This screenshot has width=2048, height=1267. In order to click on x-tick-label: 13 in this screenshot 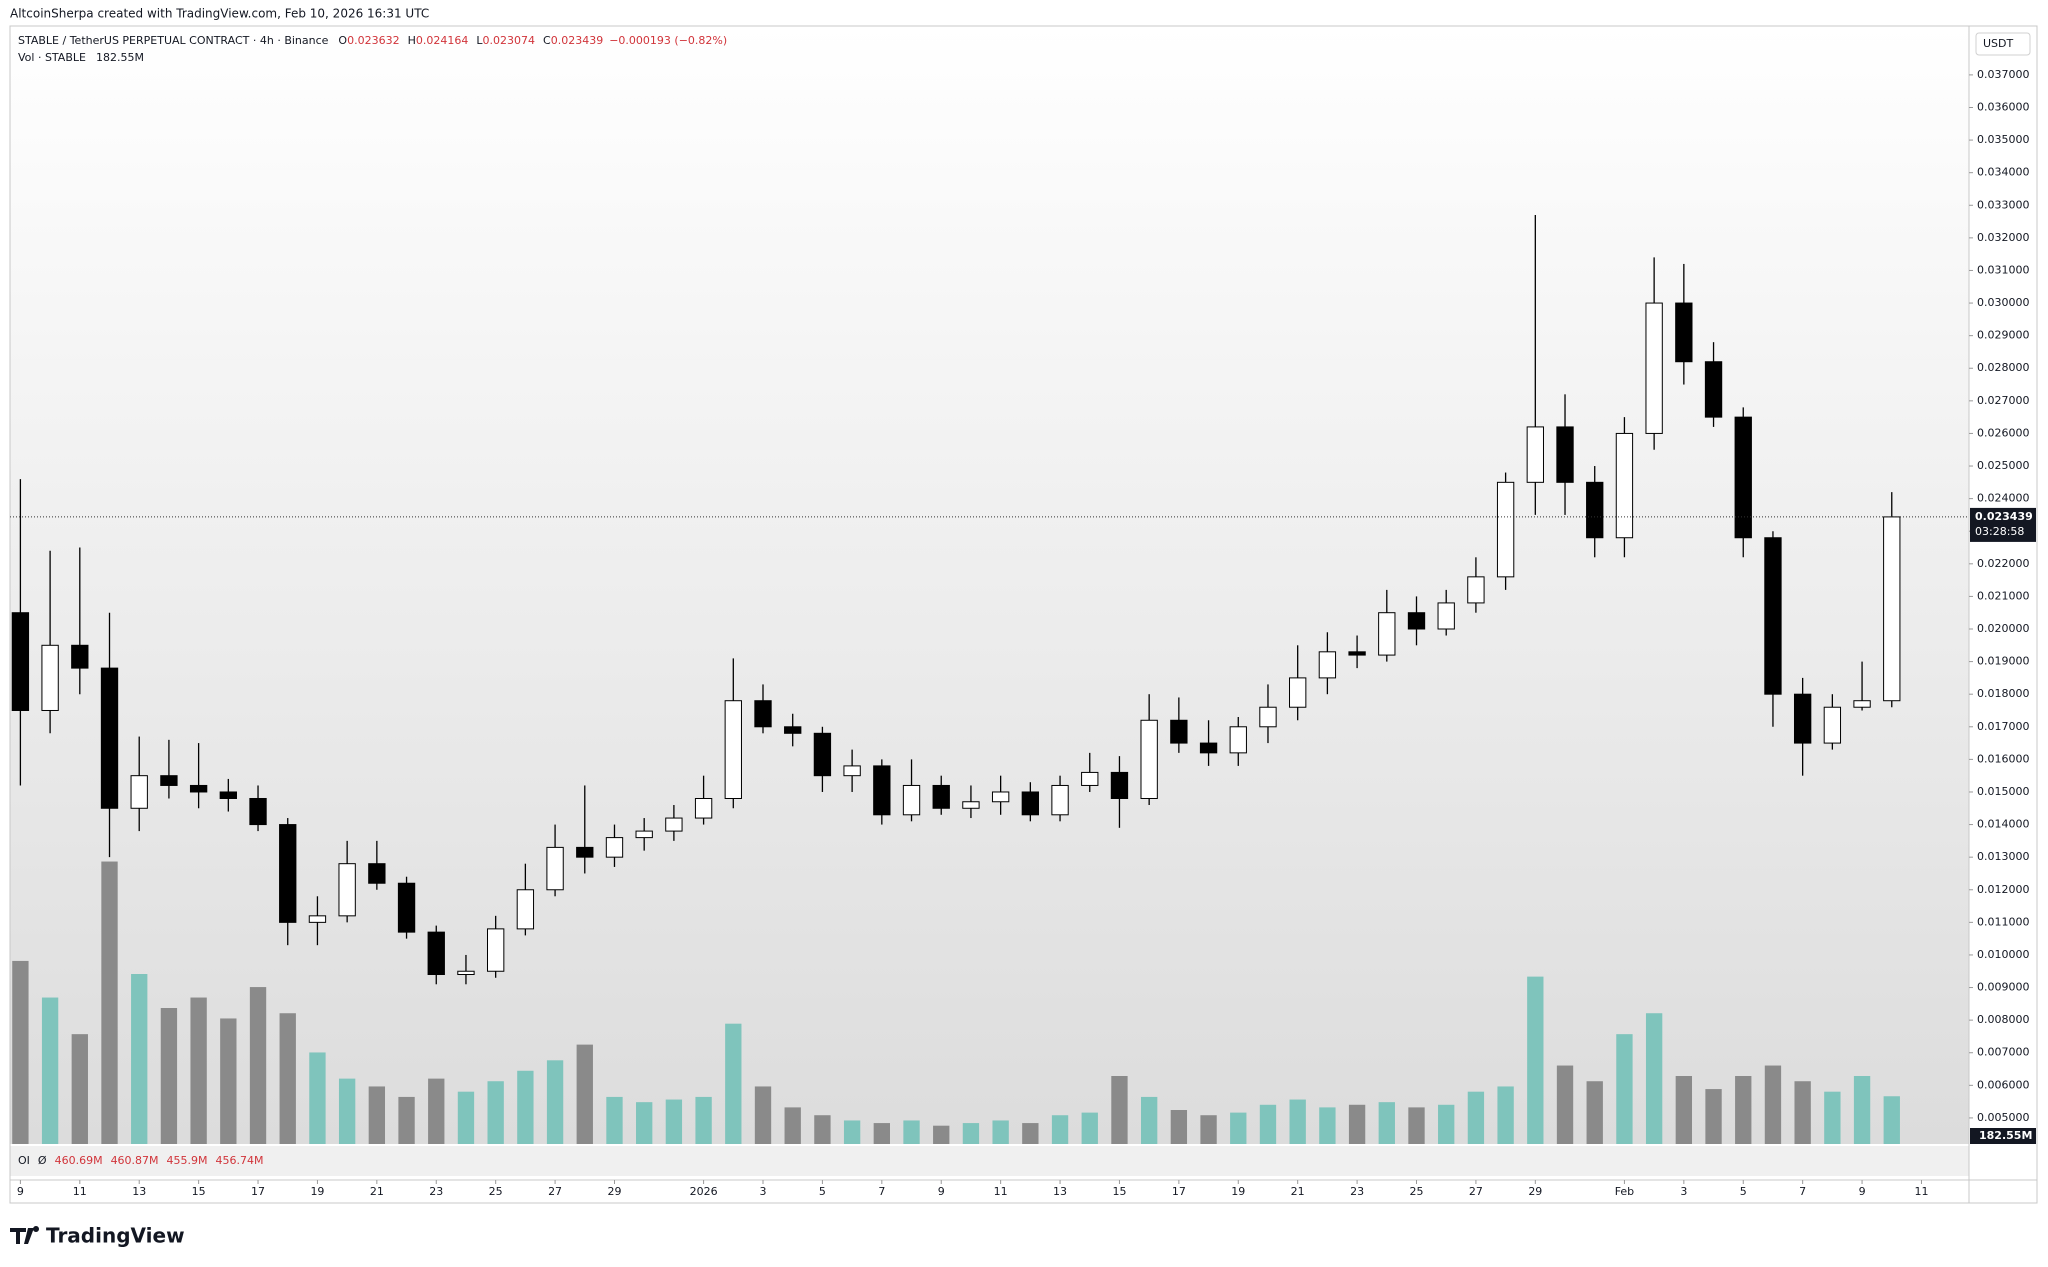, I will do `click(139, 1191)`.